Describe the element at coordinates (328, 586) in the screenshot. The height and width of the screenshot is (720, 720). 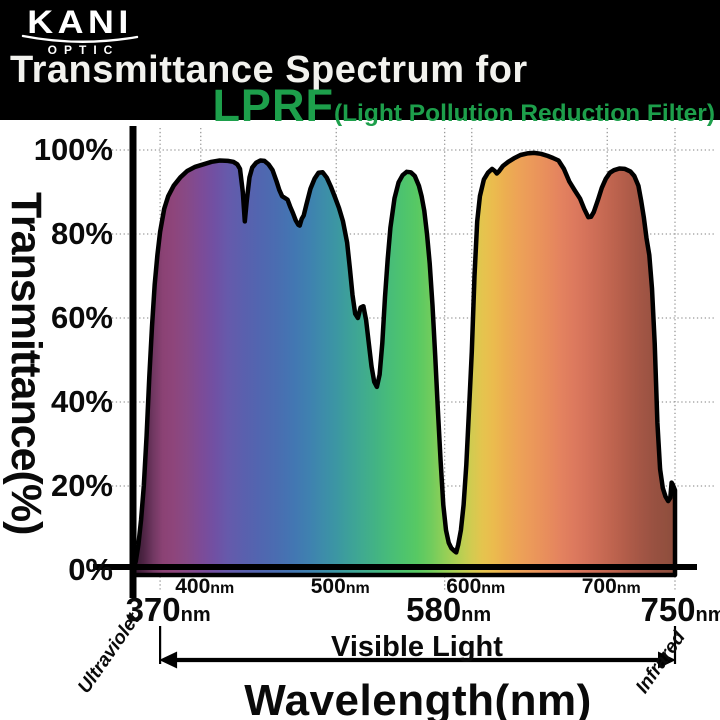
I see `tick-value: 500` at that location.